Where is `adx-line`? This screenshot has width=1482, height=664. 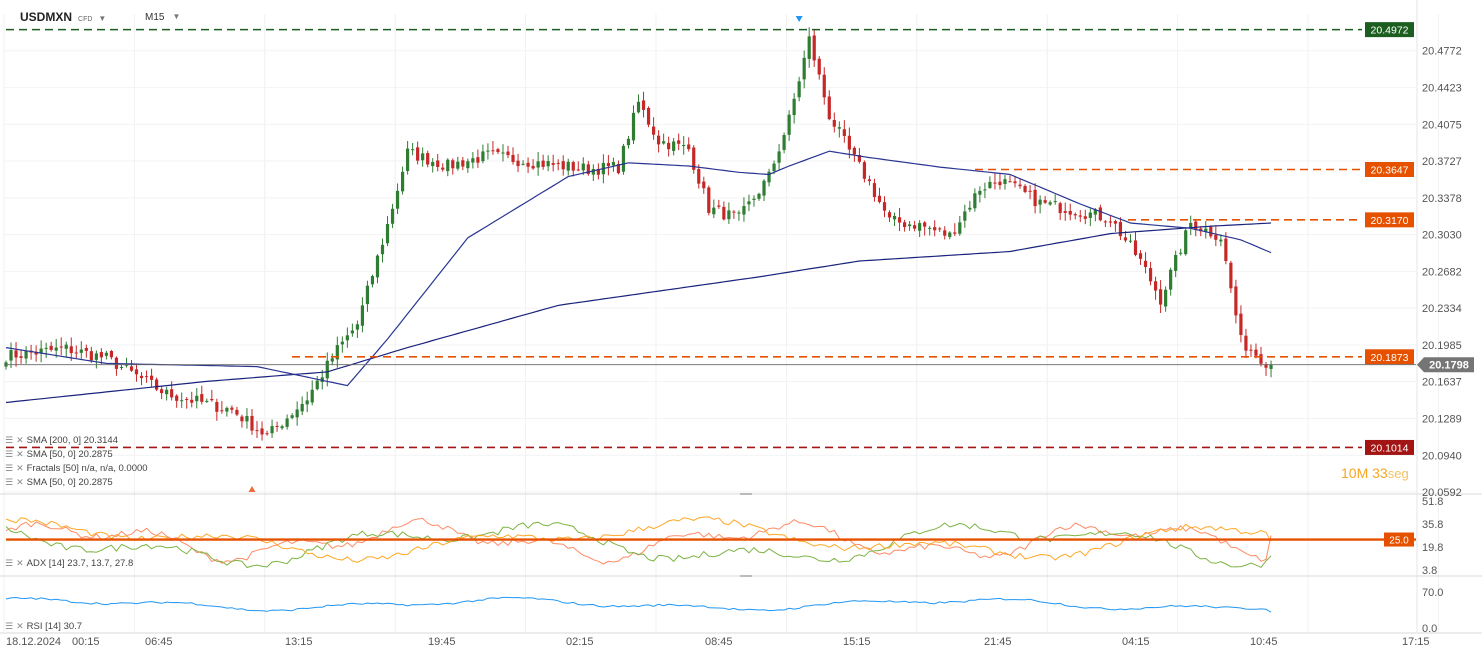 adx-line is located at coordinates (638, 539).